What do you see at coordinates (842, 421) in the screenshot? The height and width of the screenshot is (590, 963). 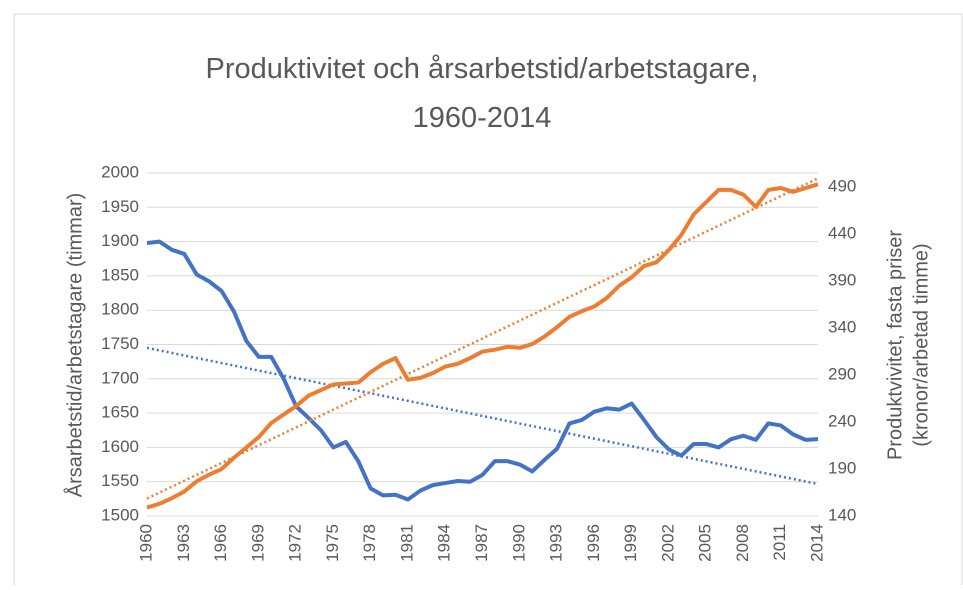 I see `y2-tick-label: 240` at bounding box center [842, 421].